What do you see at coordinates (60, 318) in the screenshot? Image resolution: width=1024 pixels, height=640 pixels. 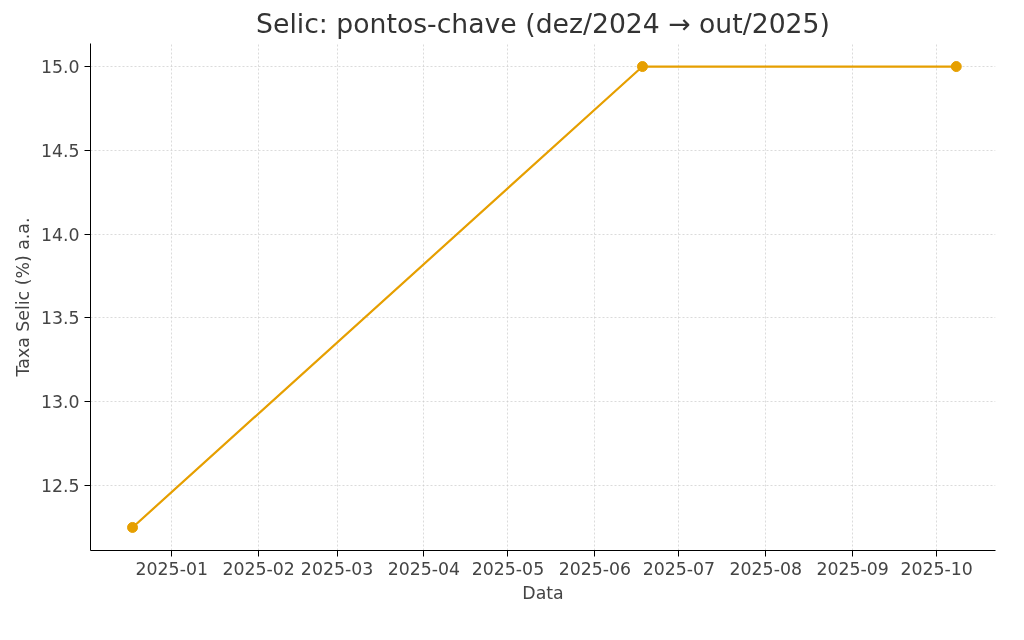 I see `y-tick-label: 13.5` at bounding box center [60, 318].